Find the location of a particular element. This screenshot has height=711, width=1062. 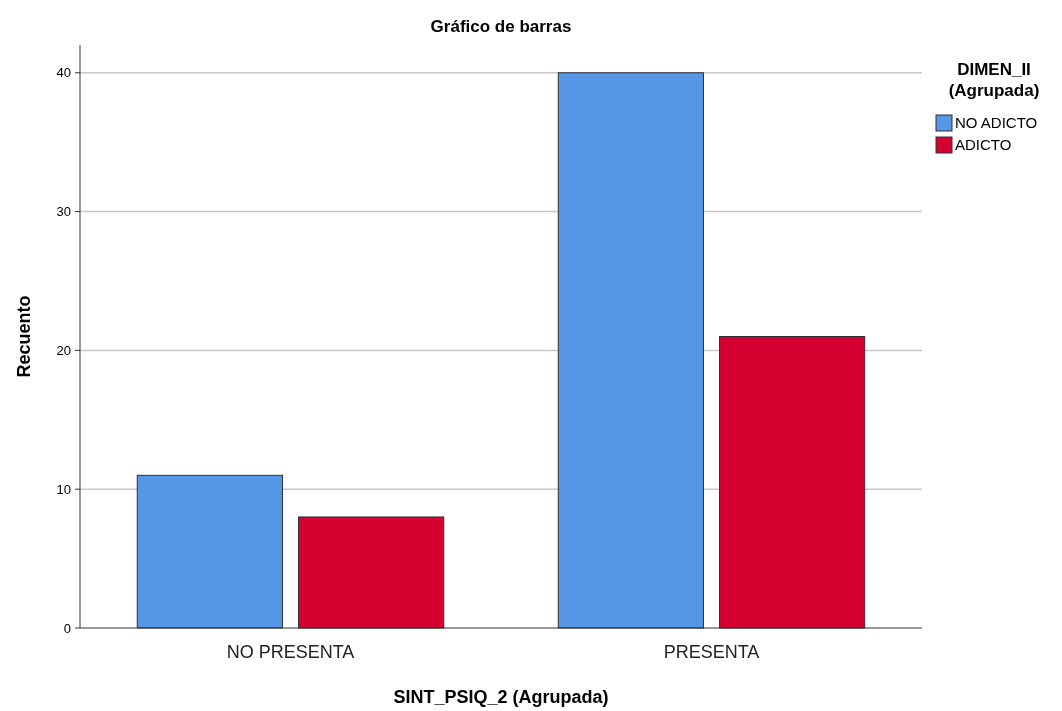

y-tick-label: 10 is located at coordinates (63, 489).